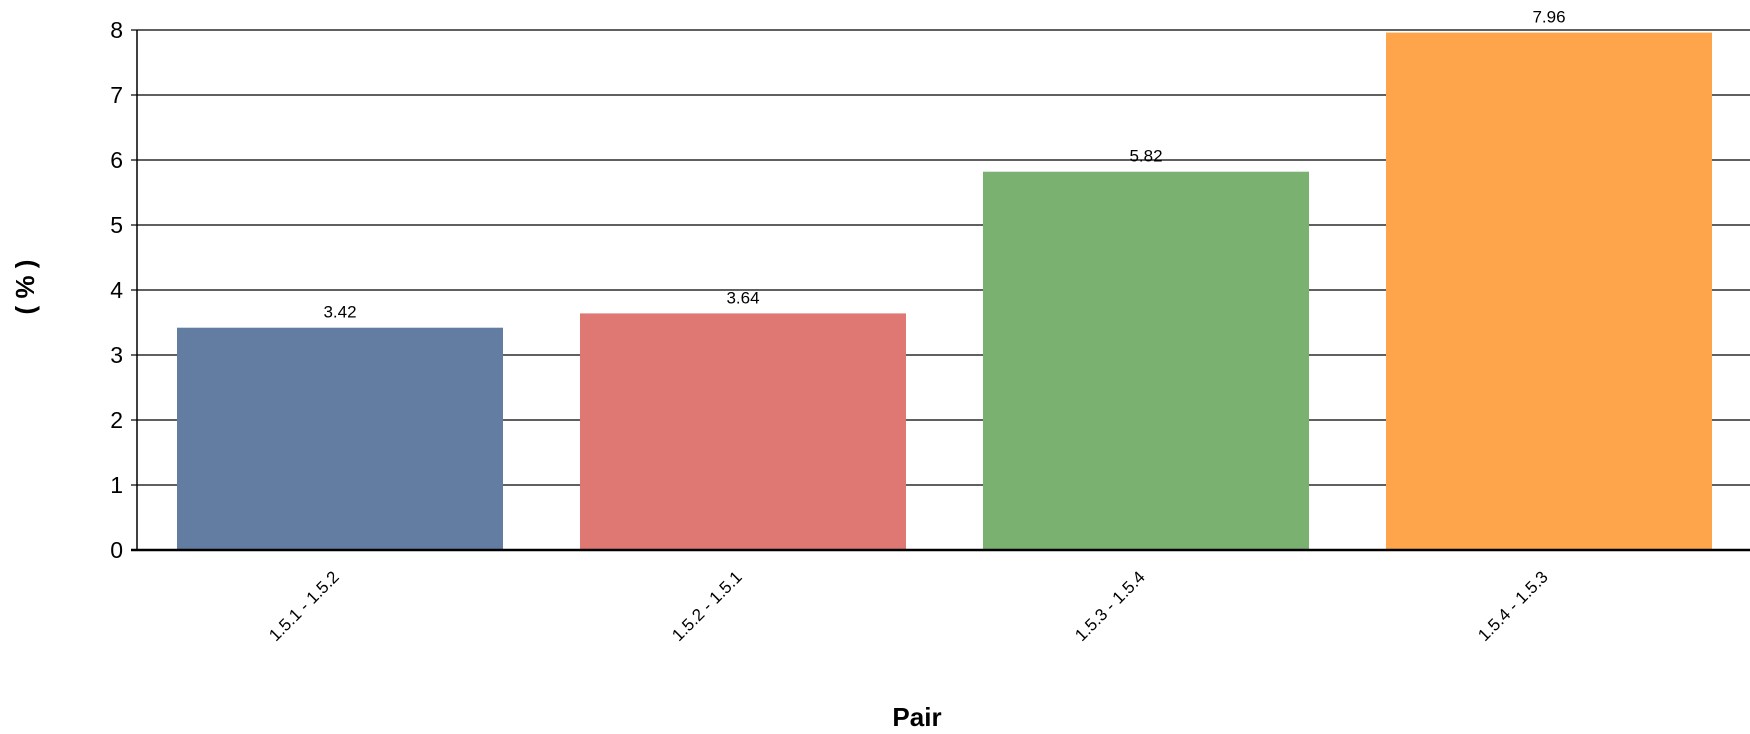 Image resolution: width=1750 pixels, height=734 pixels. Describe the element at coordinates (742, 297) in the screenshot. I see `data-label: 3.64` at that location.